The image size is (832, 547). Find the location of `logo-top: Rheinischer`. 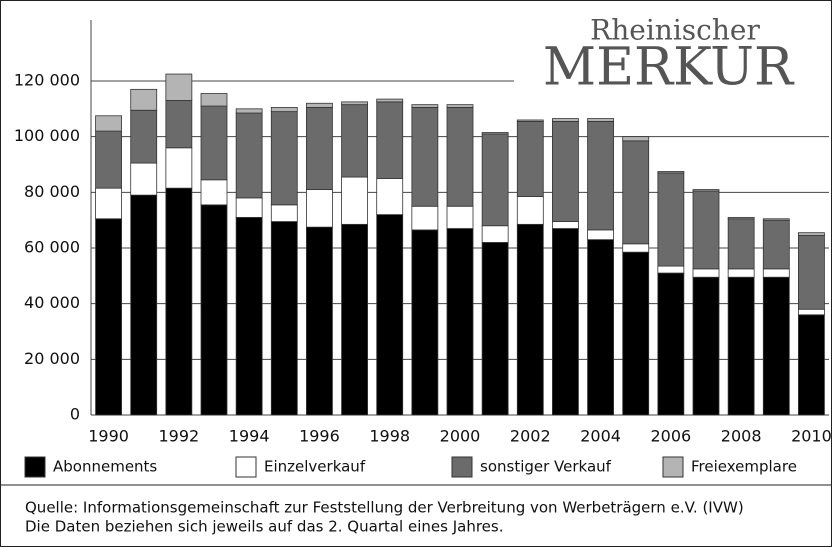

logo-top: Rheinischer is located at coordinates (675, 30).